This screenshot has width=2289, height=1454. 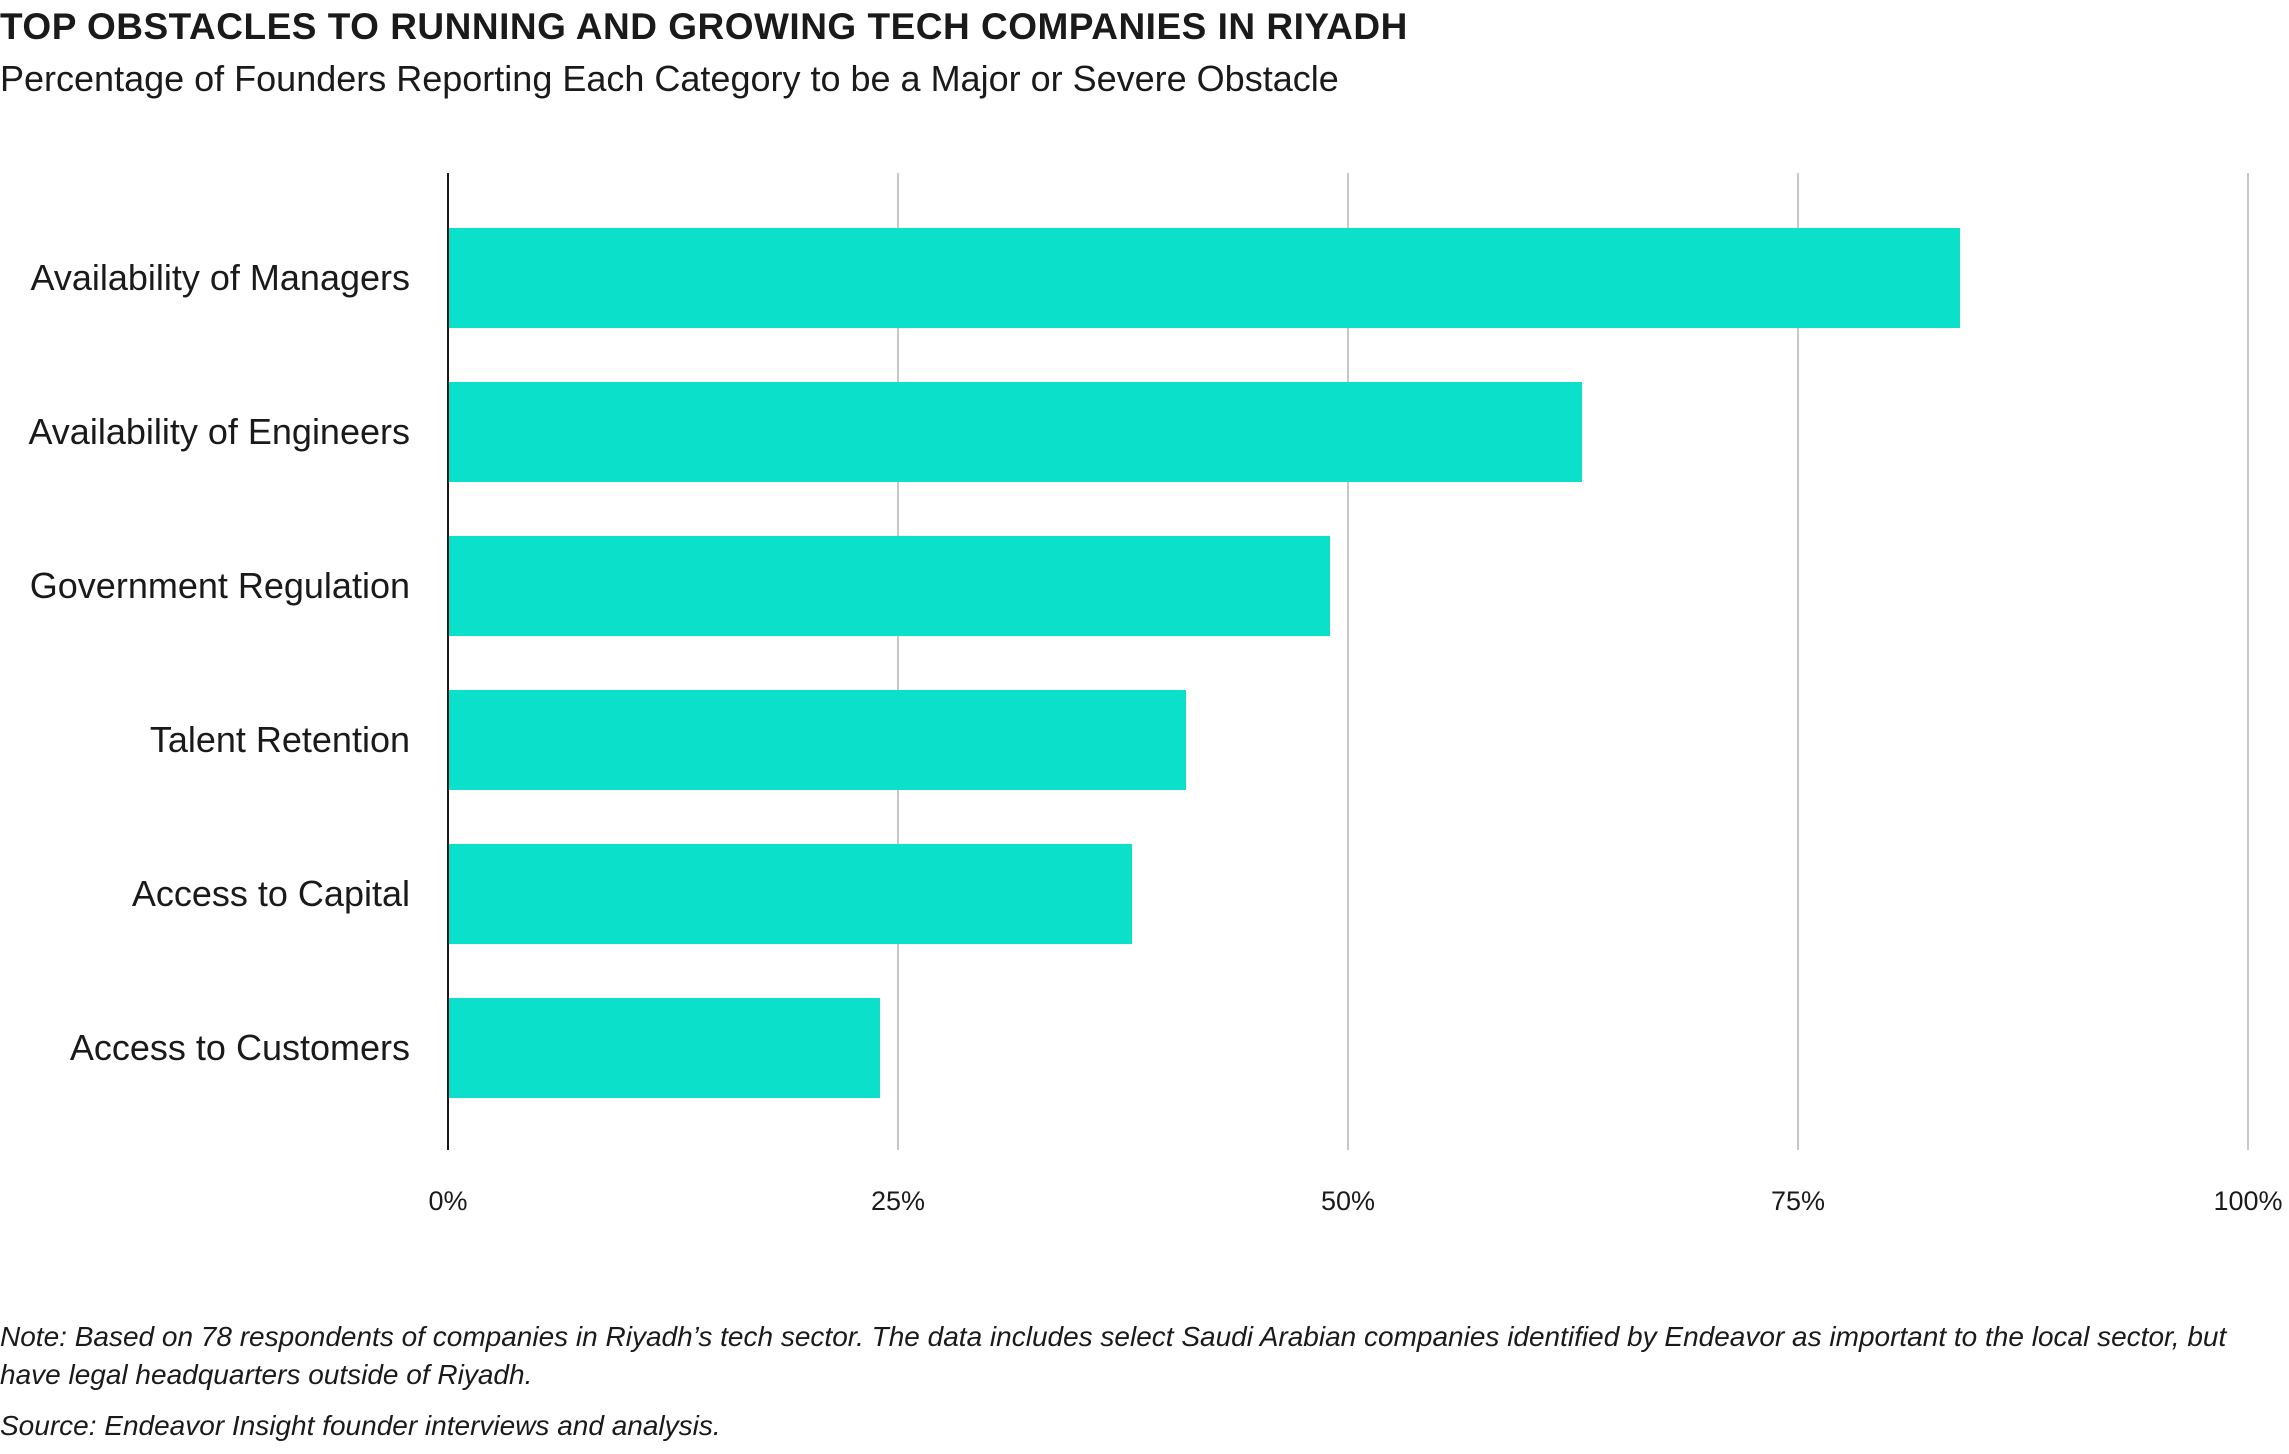 What do you see at coordinates (280, 739) in the screenshot?
I see `category-label: Talent Retention` at bounding box center [280, 739].